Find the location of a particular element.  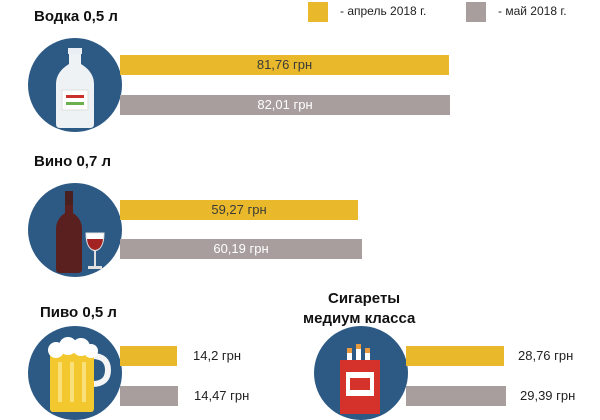

beer-circle is located at coordinates (75, 373).